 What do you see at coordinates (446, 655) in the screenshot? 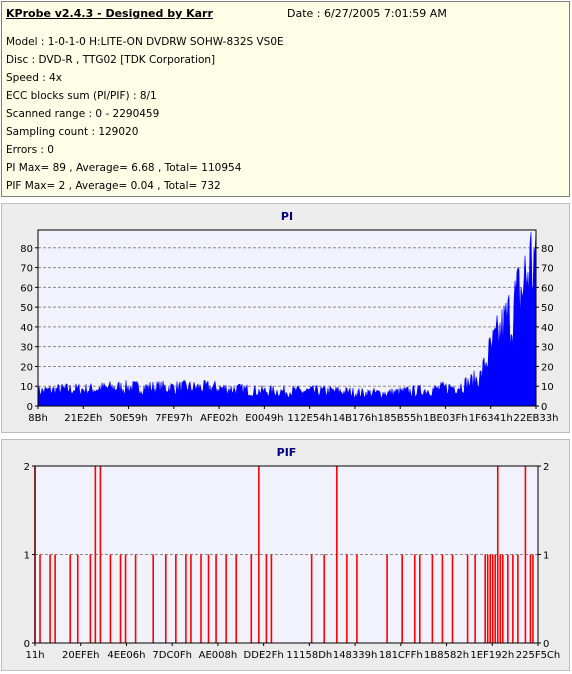
I see `pif-xtick-label: 1B8582h` at bounding box center [446, 655].